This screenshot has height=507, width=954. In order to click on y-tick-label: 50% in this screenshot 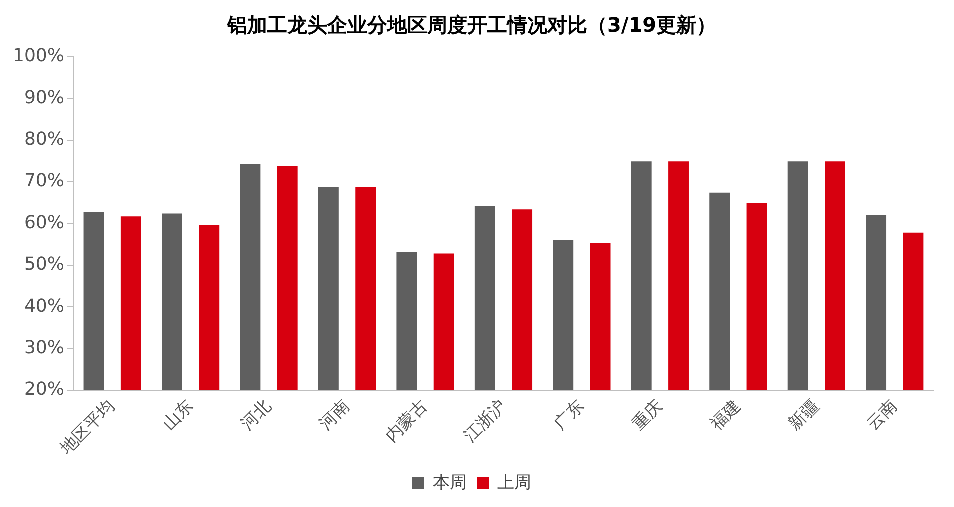, I will do `click(44, 265)`.